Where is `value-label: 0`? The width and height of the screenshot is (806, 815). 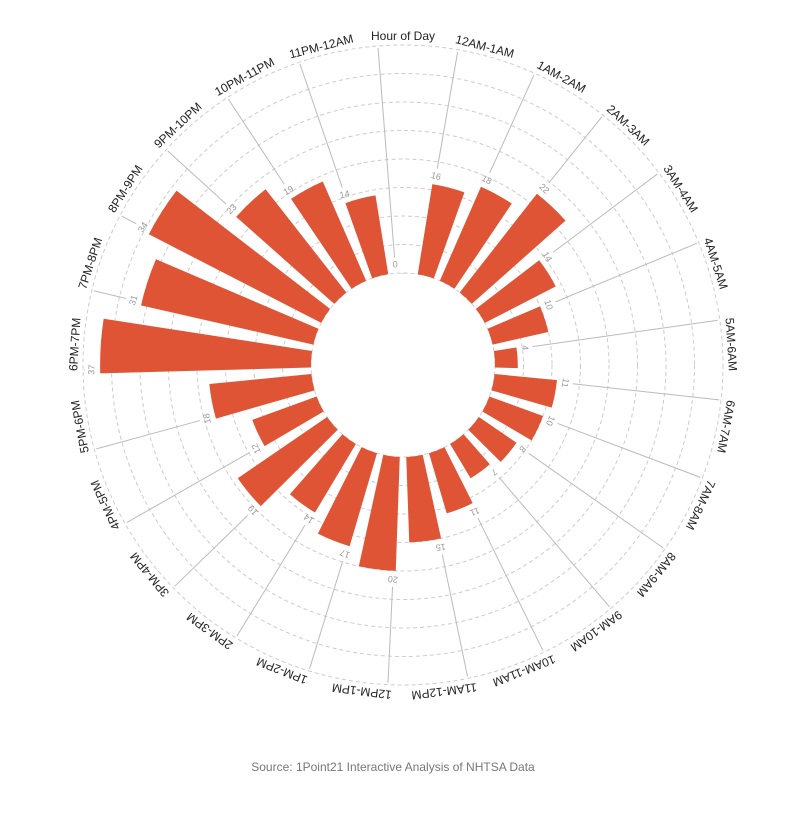
value-label: 0 is located at coordinates (395, 265).